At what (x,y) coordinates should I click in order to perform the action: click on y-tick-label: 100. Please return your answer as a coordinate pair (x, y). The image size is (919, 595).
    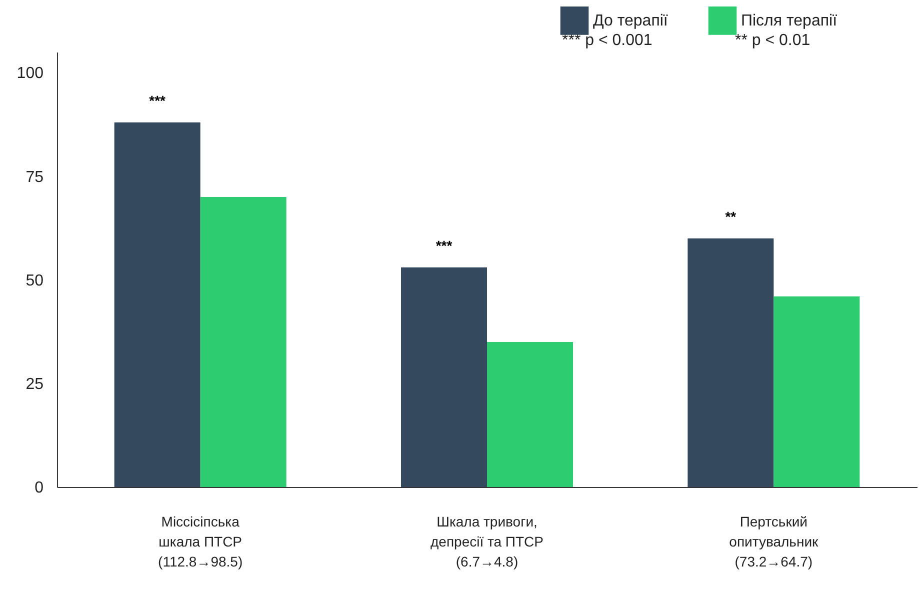
    Looking at the image, I should click on (30, 73).